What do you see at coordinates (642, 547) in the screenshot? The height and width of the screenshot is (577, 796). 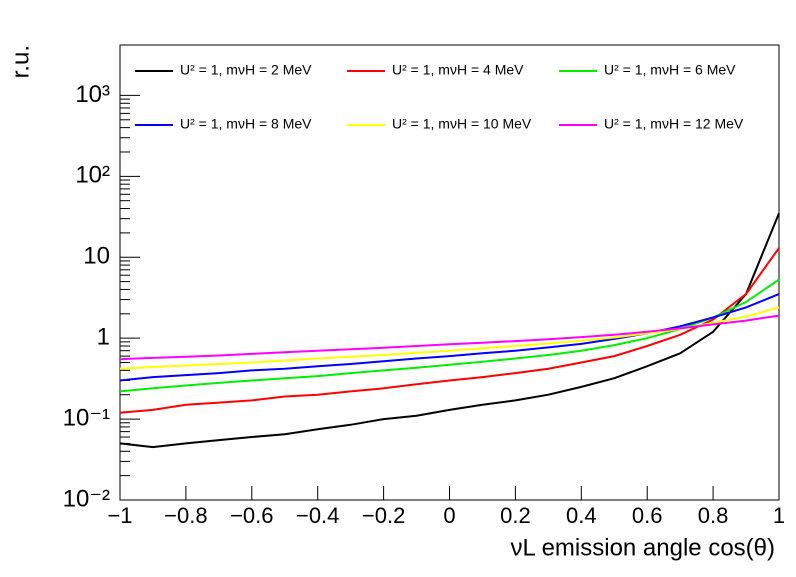 I see `x-axis-title: νL emission angle cos(θ)` at bounding box center [642, 547].